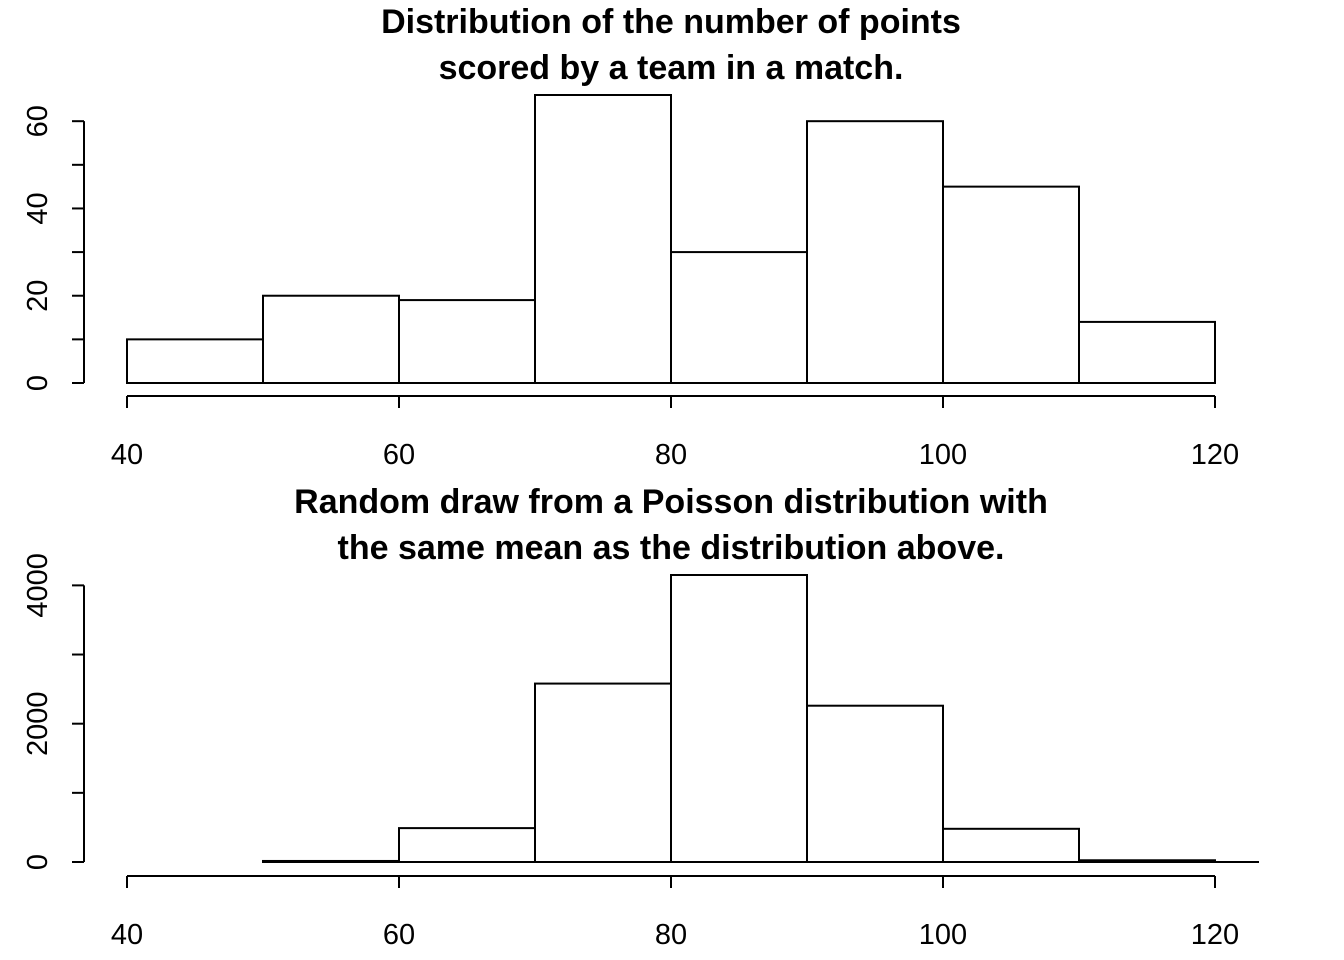  What do you see at coordinates (38, 208) in the screenshot?
I see `y-tick-label: 40` at bounding box center [38, 208].